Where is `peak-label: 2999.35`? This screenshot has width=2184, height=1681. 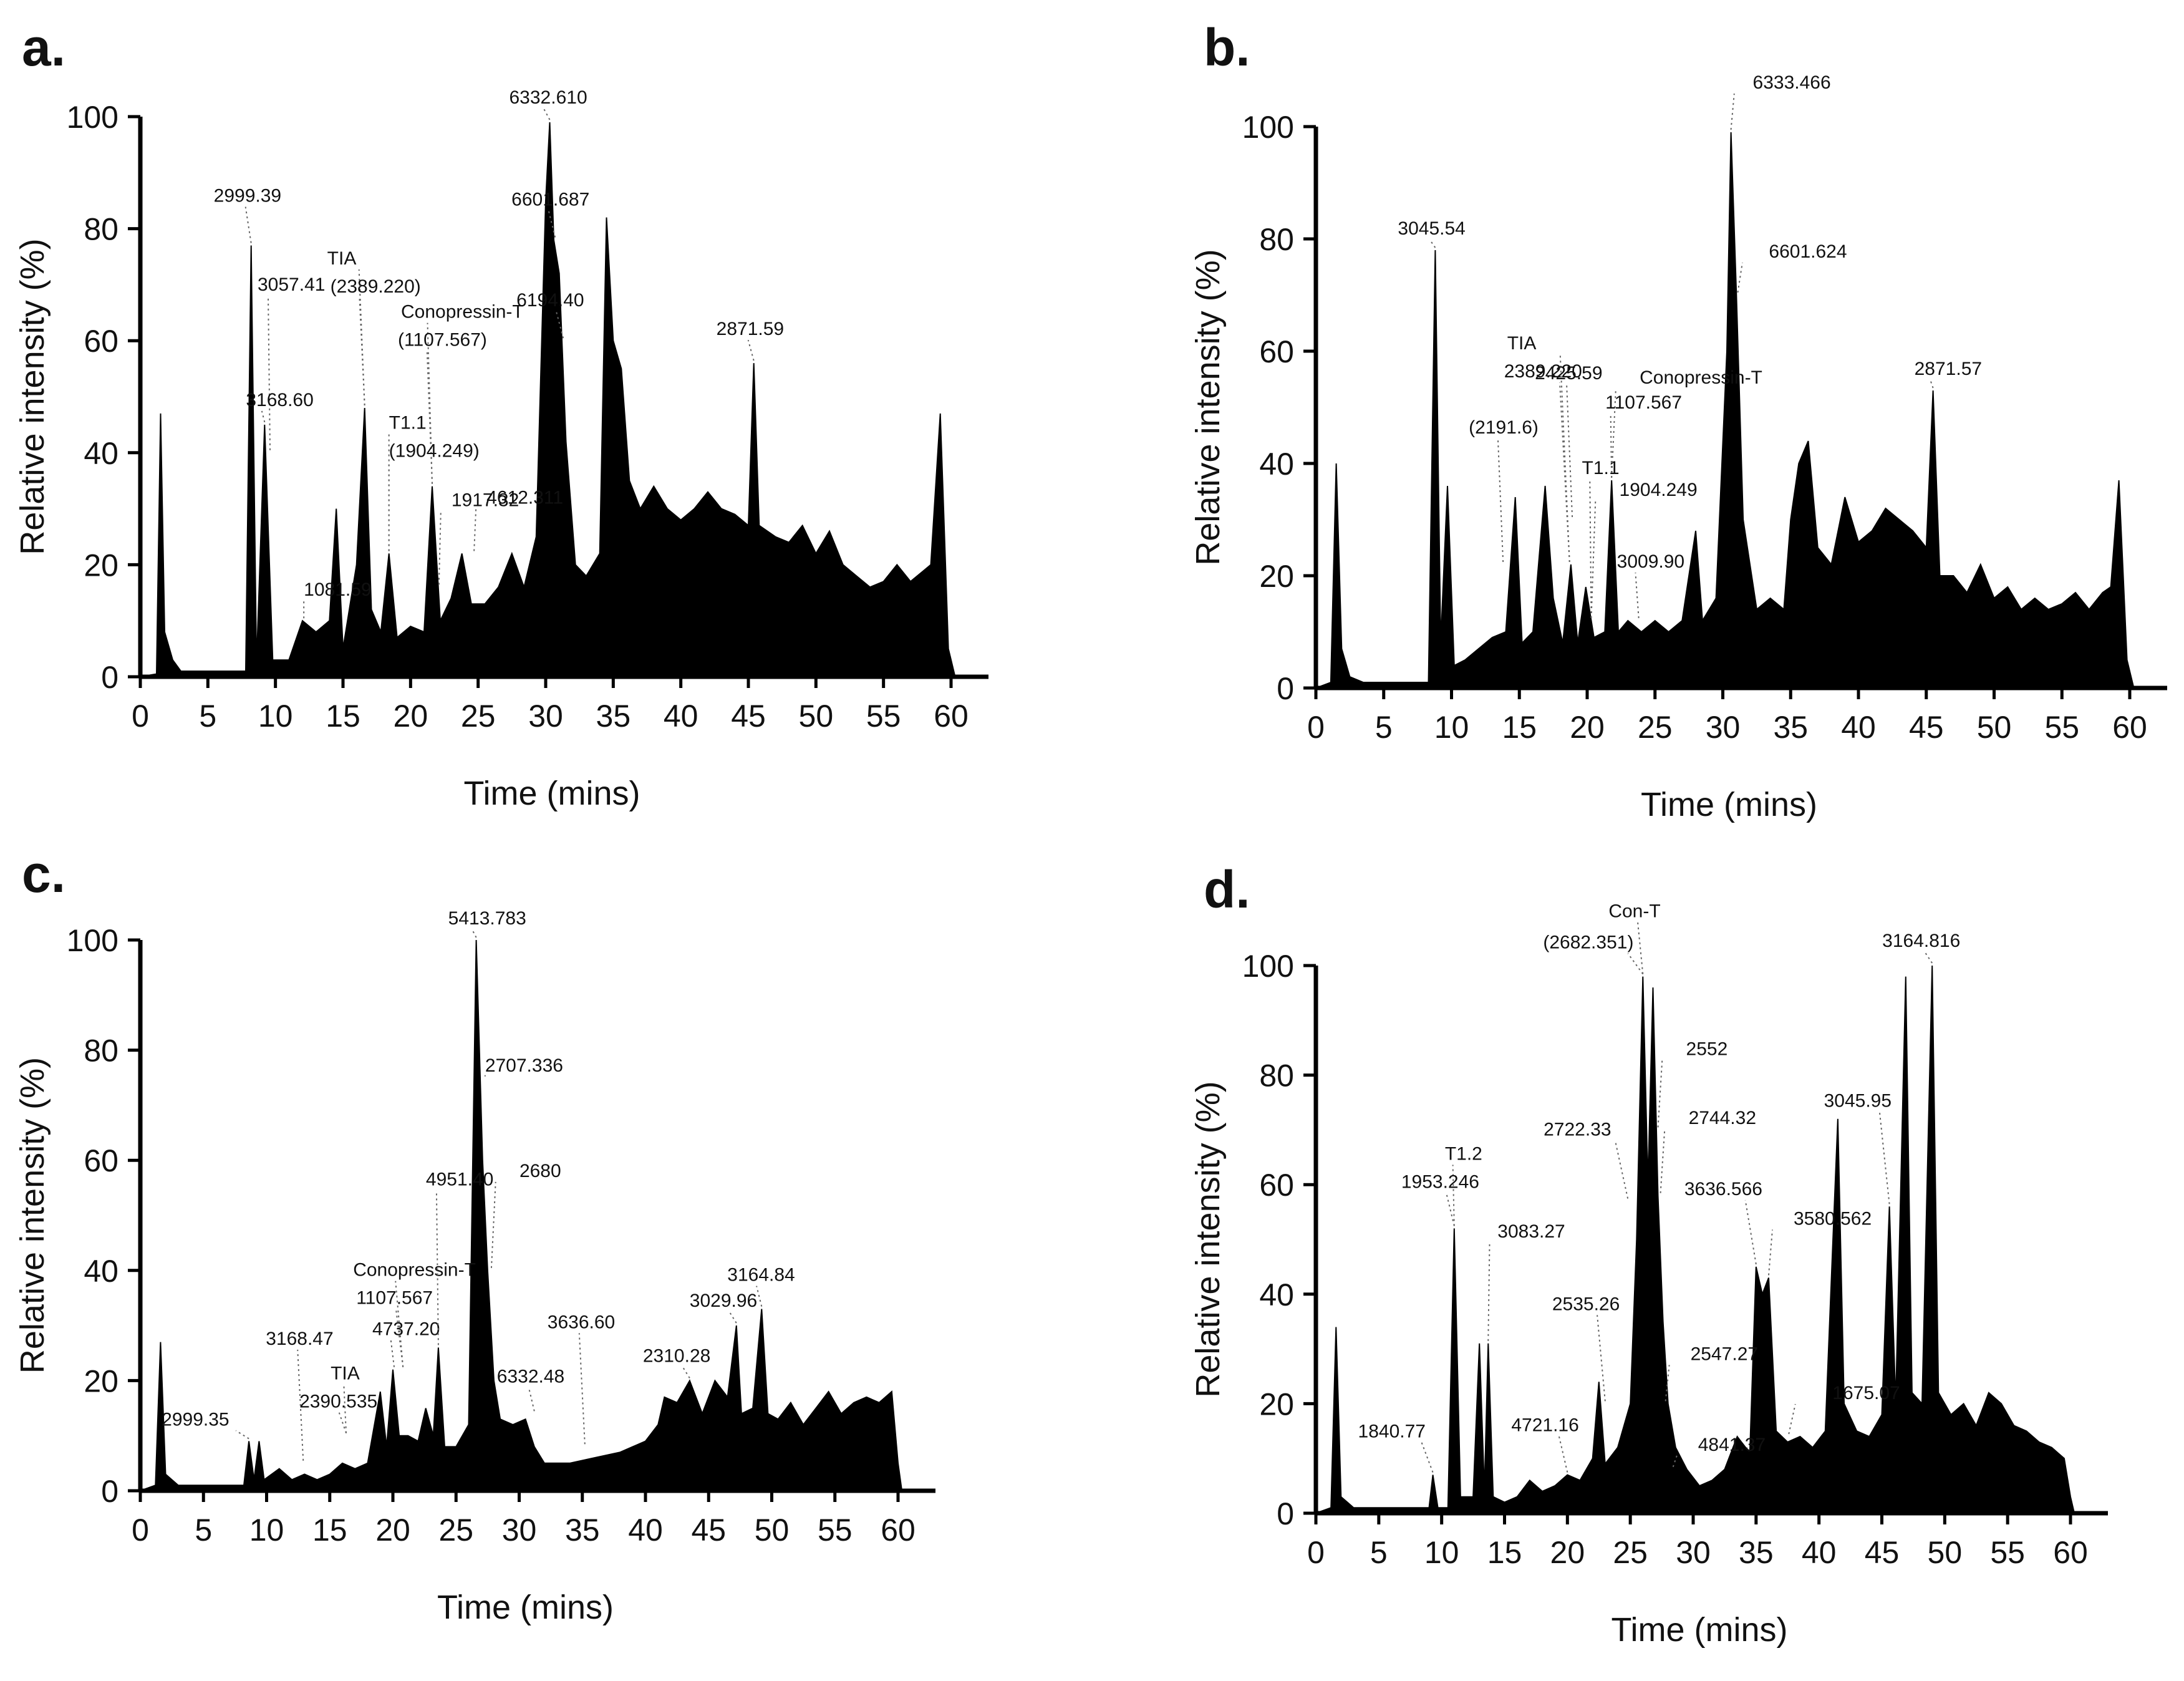 peak-label: 2999.35 is located at coordinates (195, 1420).